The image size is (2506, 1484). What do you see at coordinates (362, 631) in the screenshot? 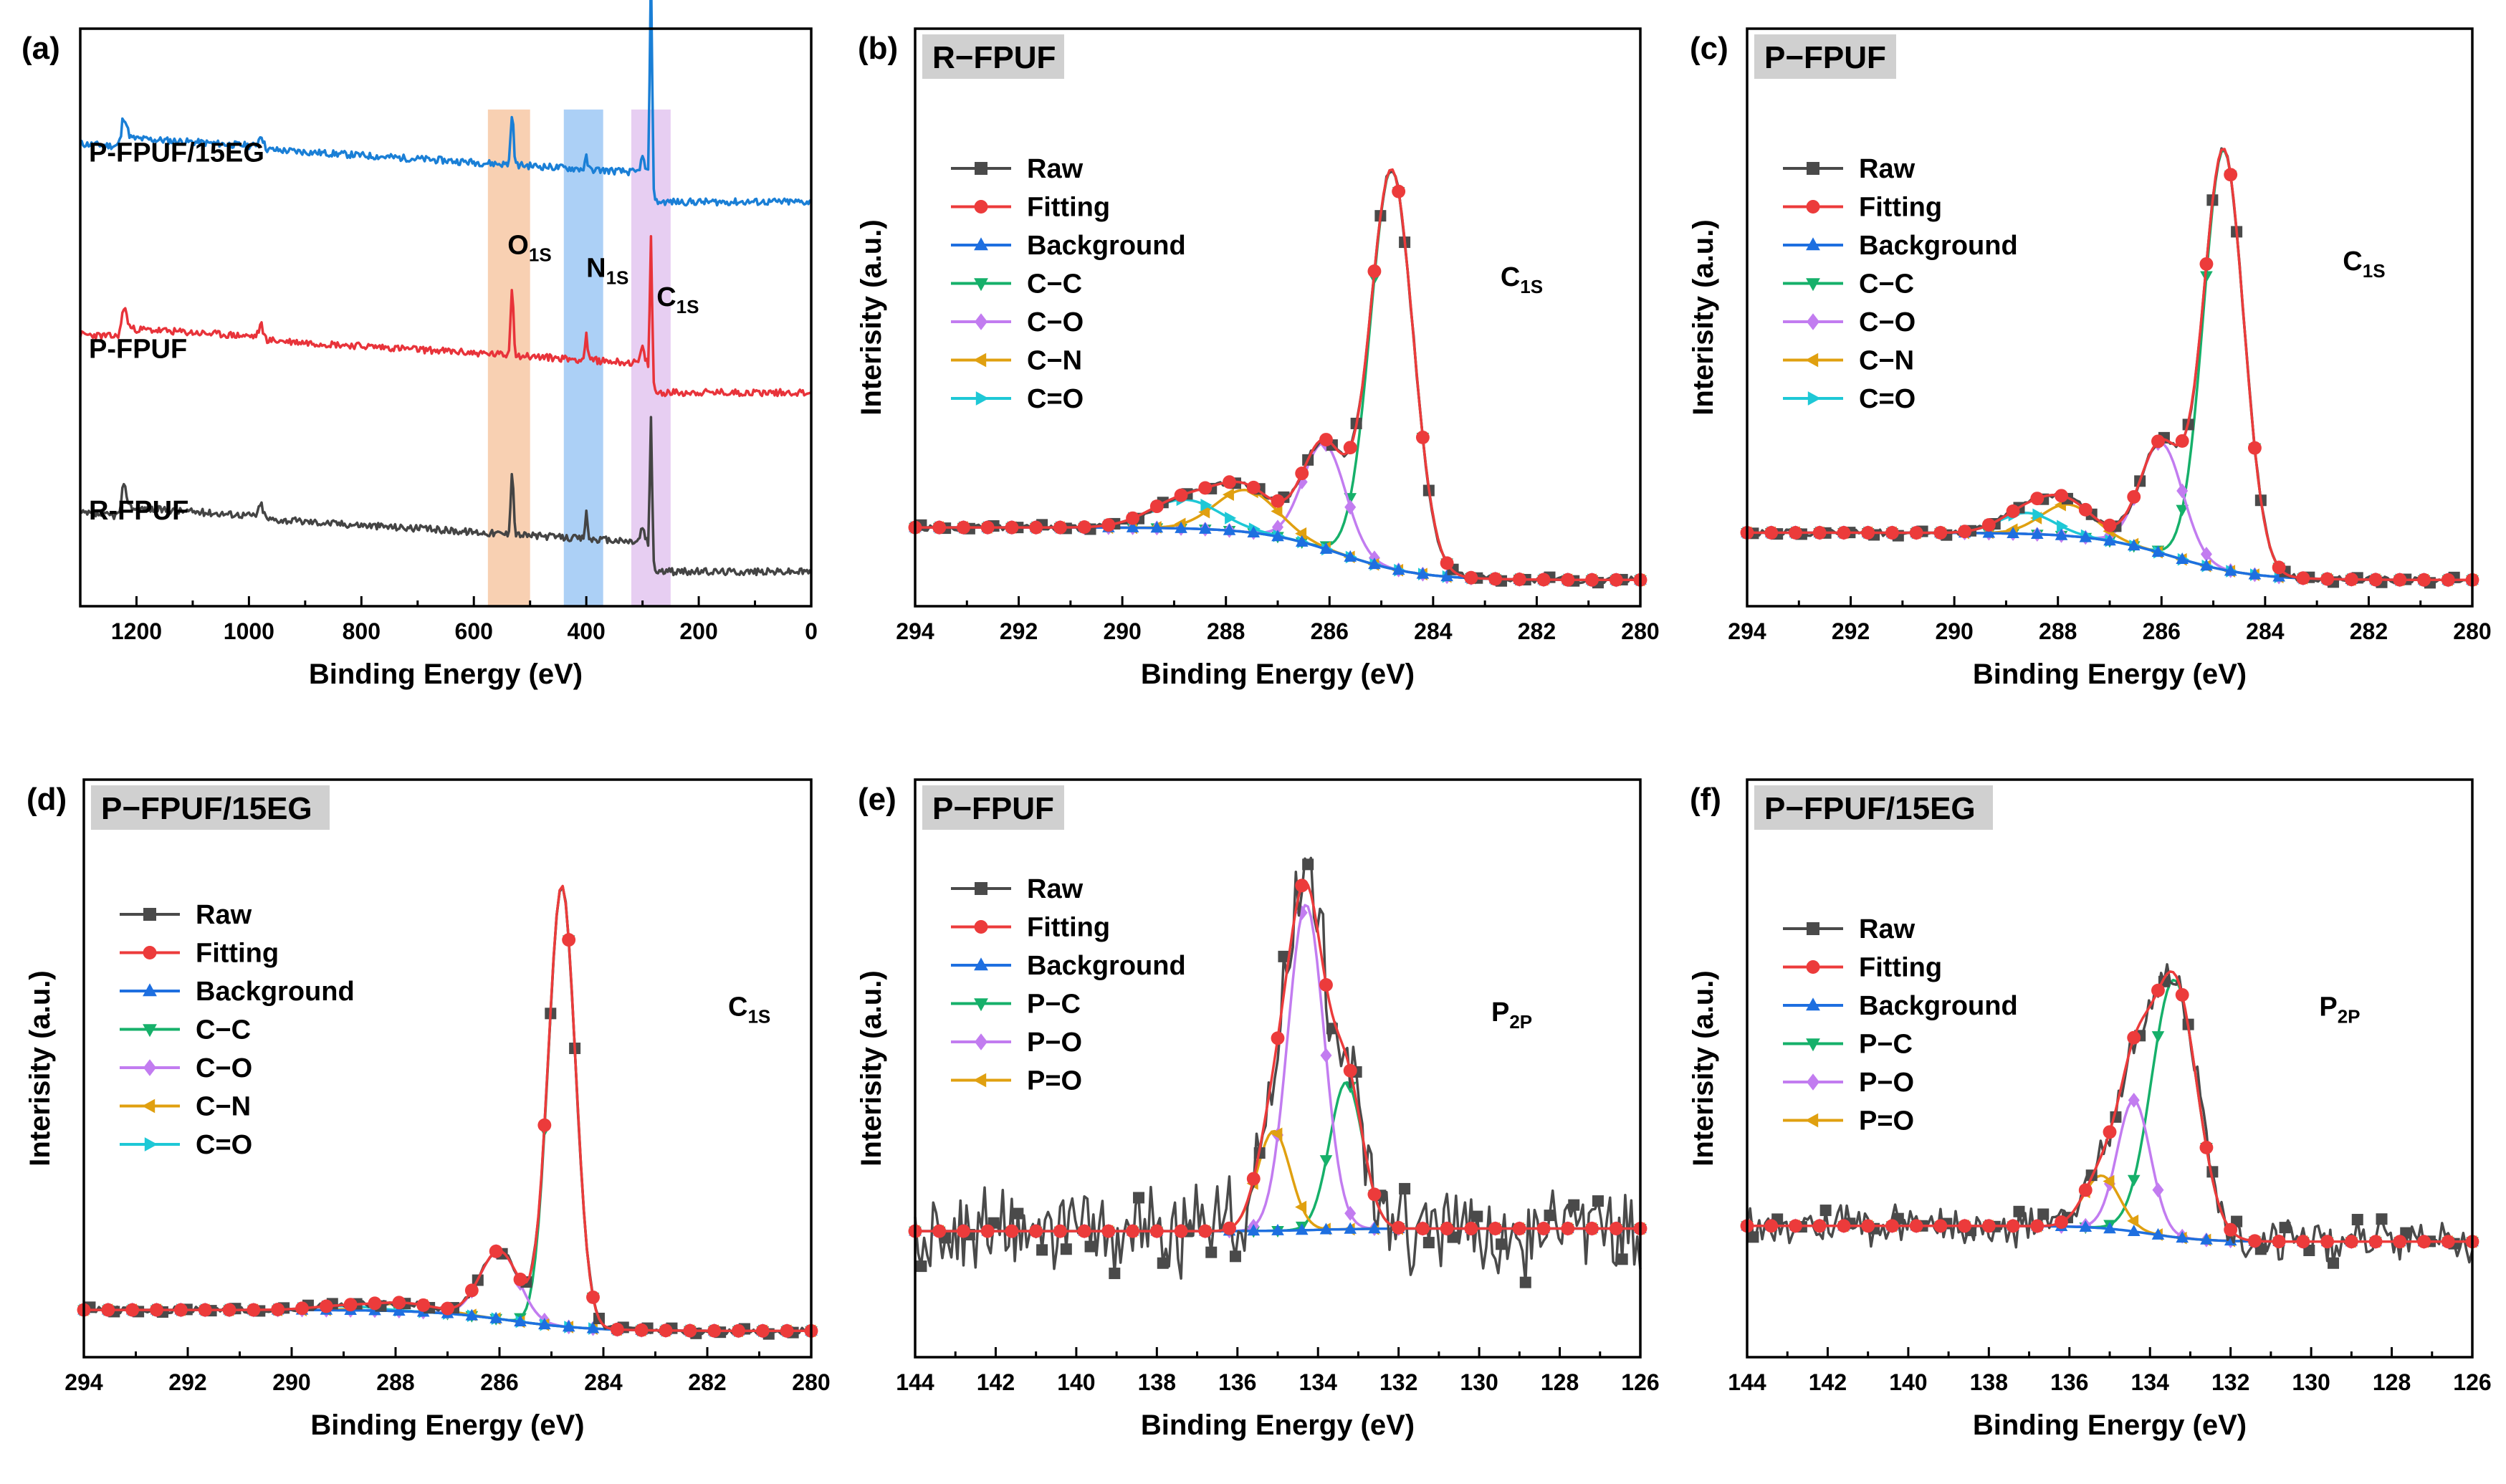
I see `x-tick-label: 800` at bounding box center [362, 631].